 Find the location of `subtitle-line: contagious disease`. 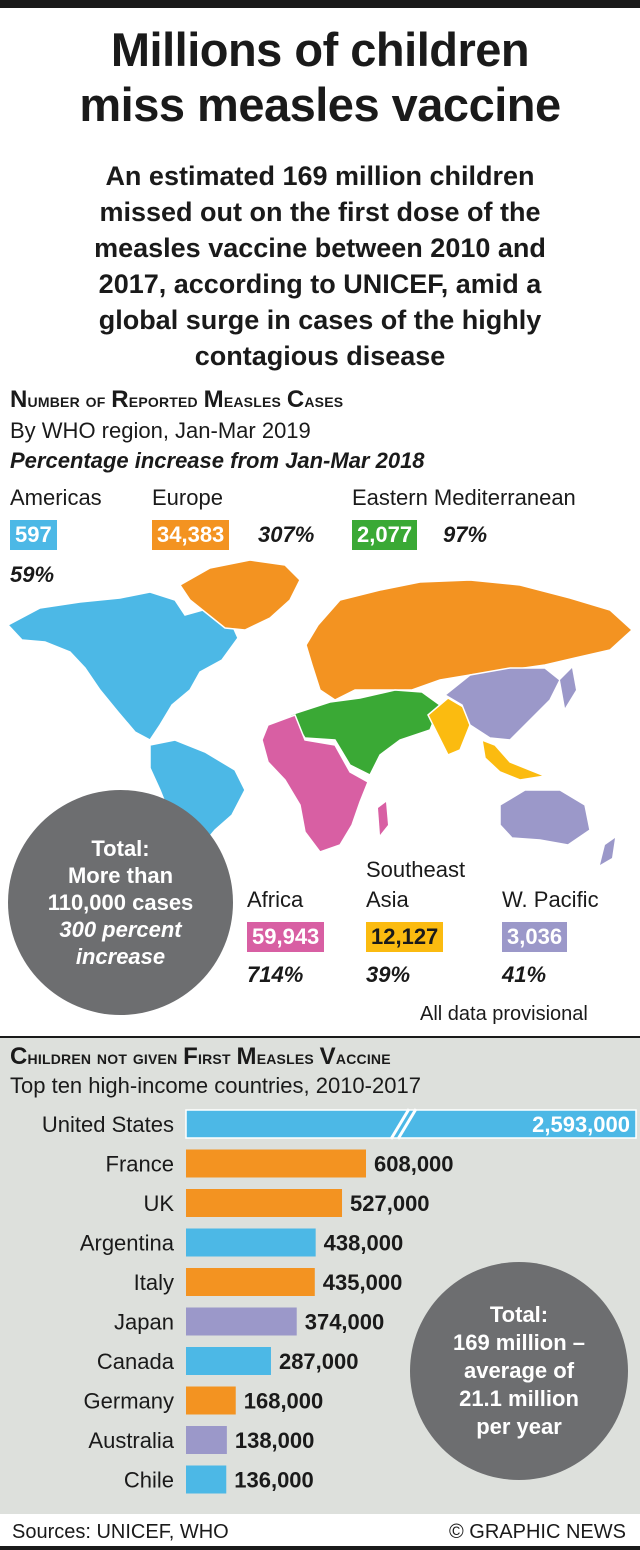

subtitle-line: contagious disease is located at coordinates (320, 356).